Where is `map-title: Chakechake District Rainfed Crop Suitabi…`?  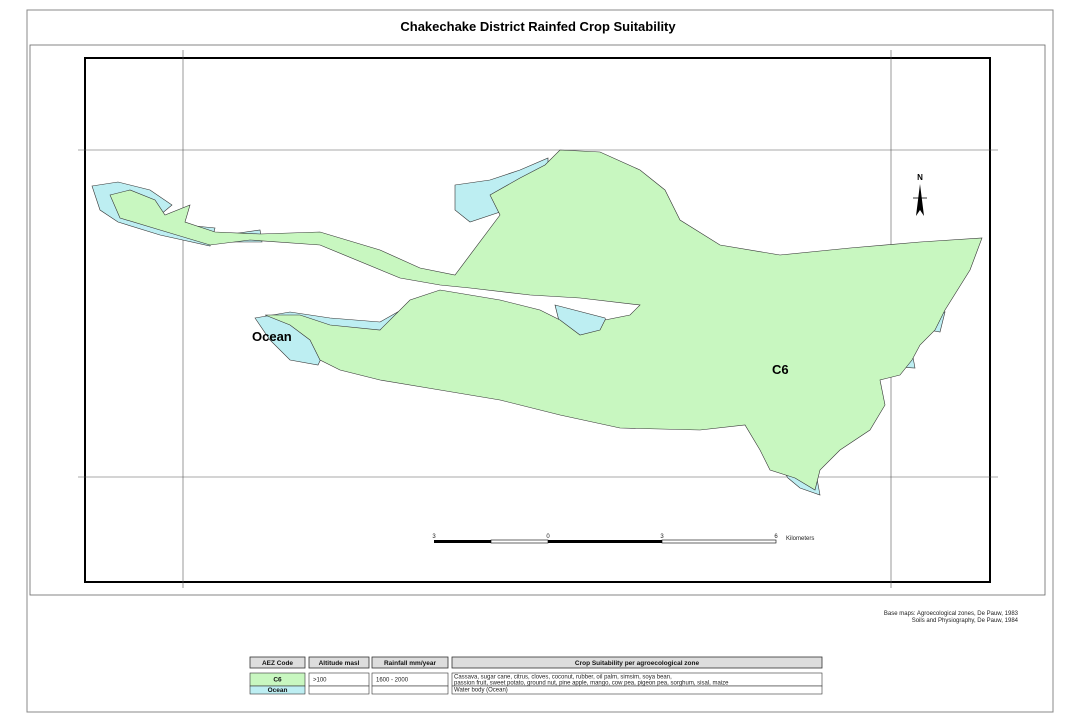
map-title: Chakechake District Rainfed Crop Suitabi… is located at coordinates (538, 26).